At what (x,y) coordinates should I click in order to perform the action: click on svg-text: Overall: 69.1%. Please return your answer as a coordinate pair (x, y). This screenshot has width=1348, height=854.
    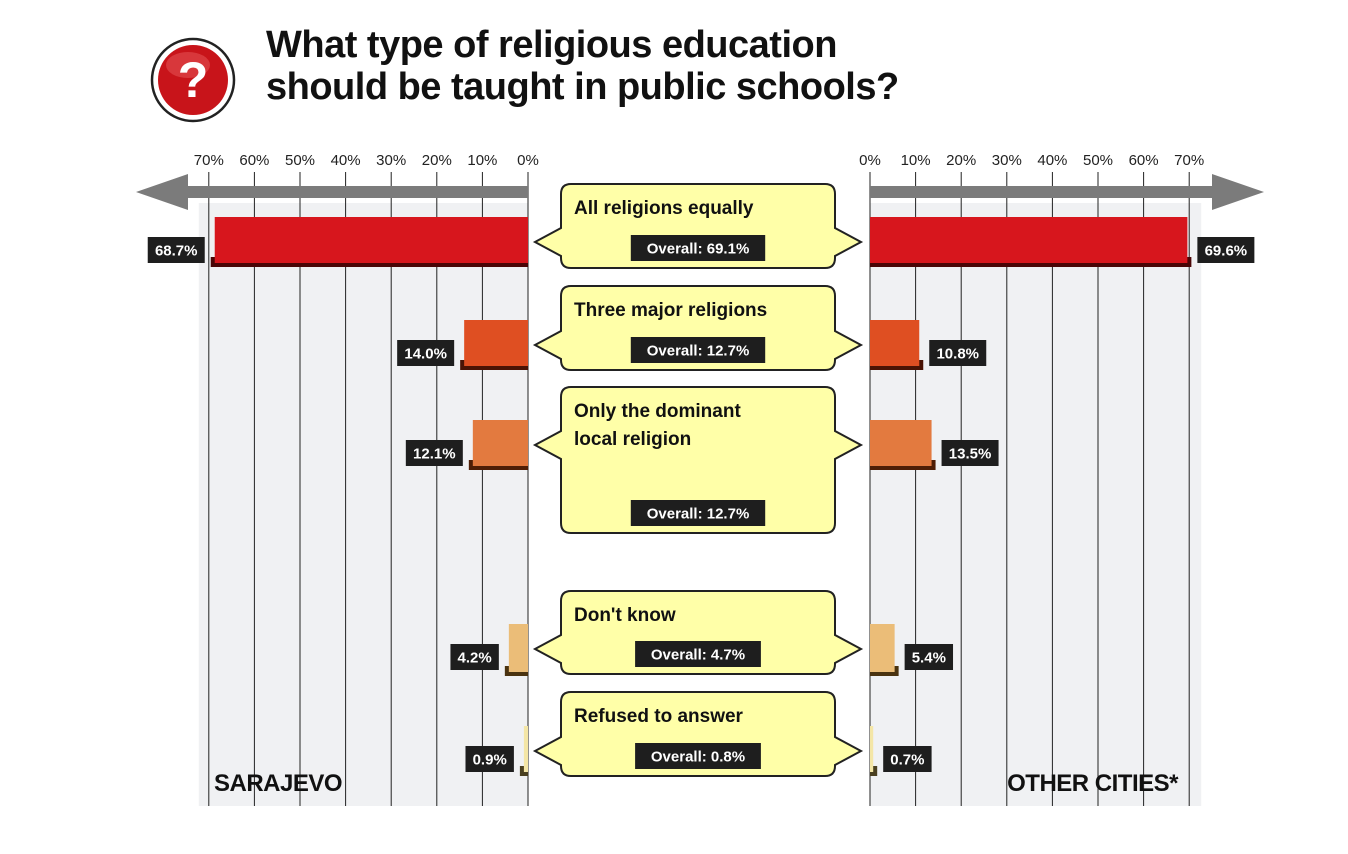
    Looking at the image, I should click on (698, 249).